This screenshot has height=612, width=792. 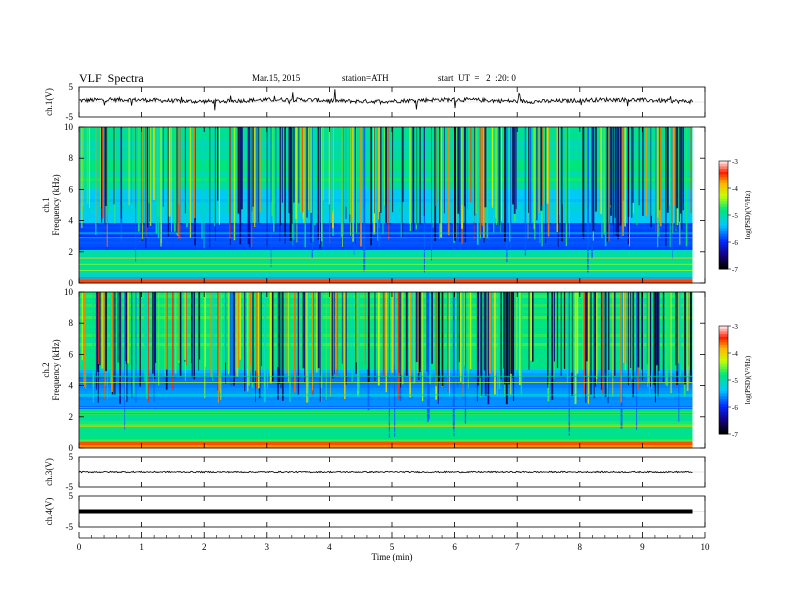 What do you see at coordinates (111, 78) in the screenshot?
I see `chart-title: VLF Spectra` at bounding box center [111, 78].